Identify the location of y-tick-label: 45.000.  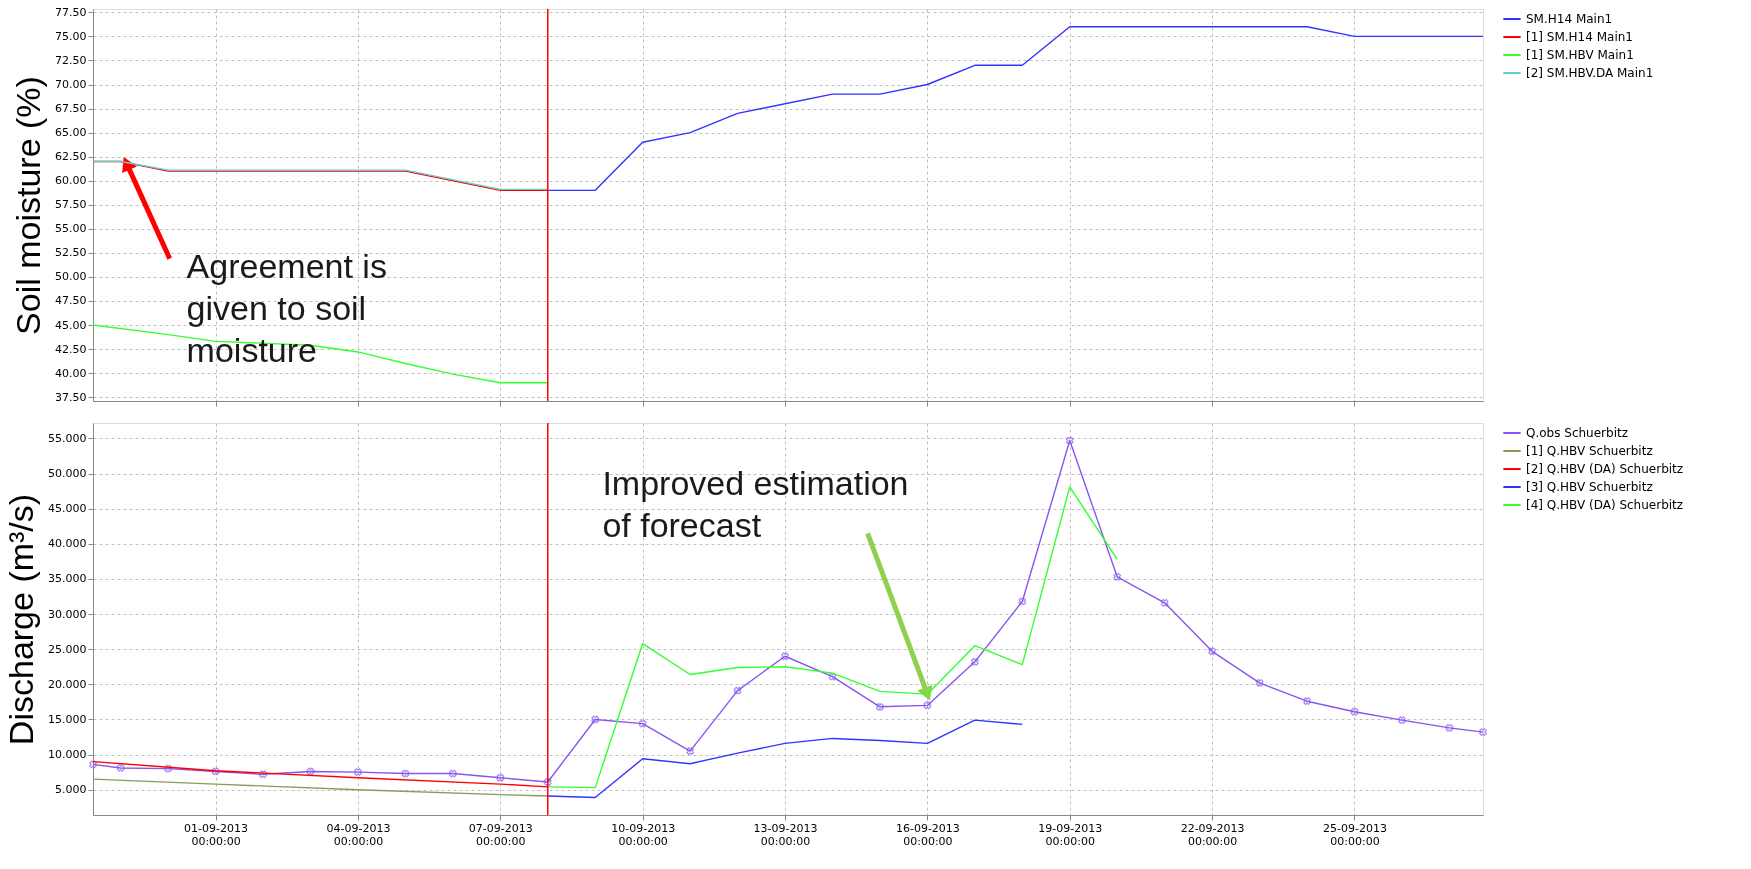
(67, 509).